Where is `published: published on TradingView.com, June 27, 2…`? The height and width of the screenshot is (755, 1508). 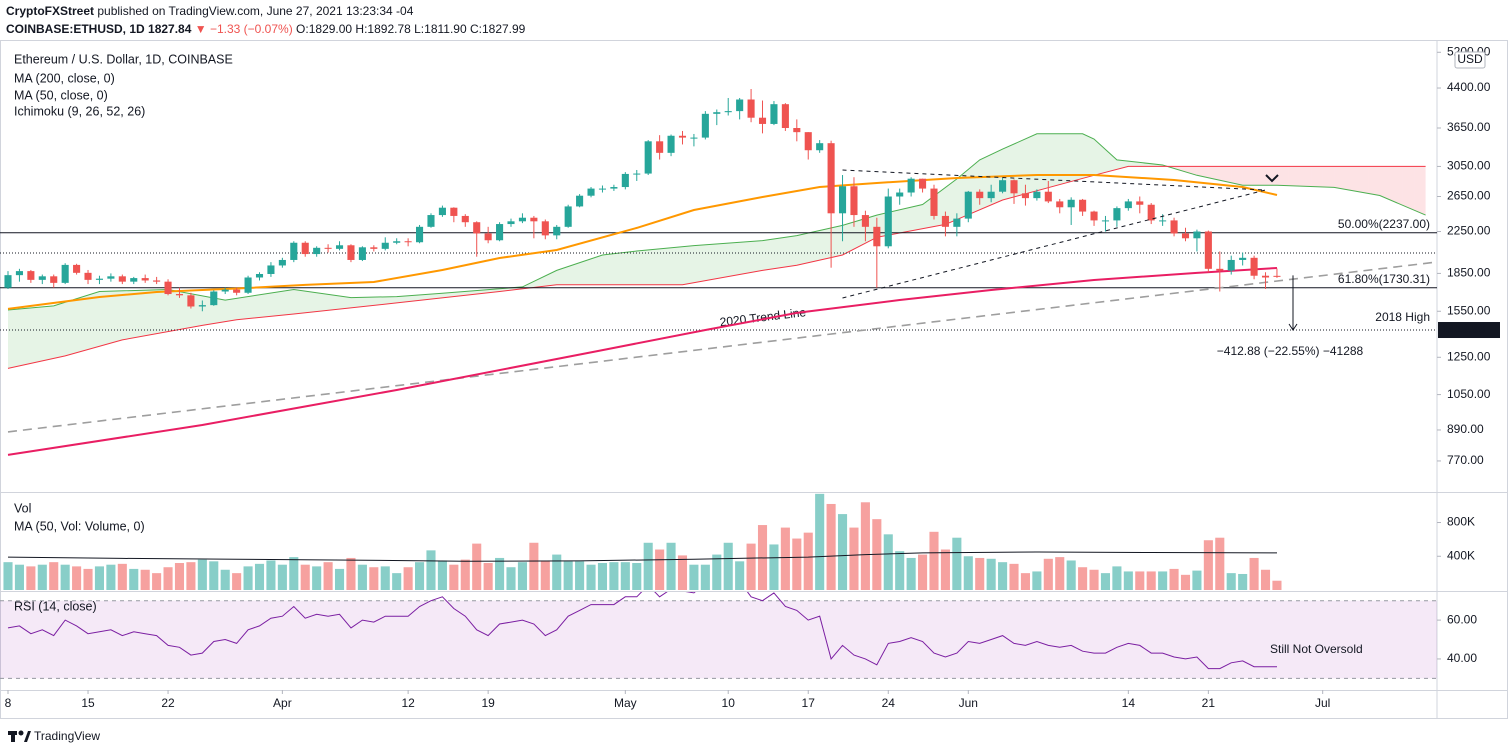
published: published on TradingView.com, June 27, 2… is located at coordinates (255, 11).